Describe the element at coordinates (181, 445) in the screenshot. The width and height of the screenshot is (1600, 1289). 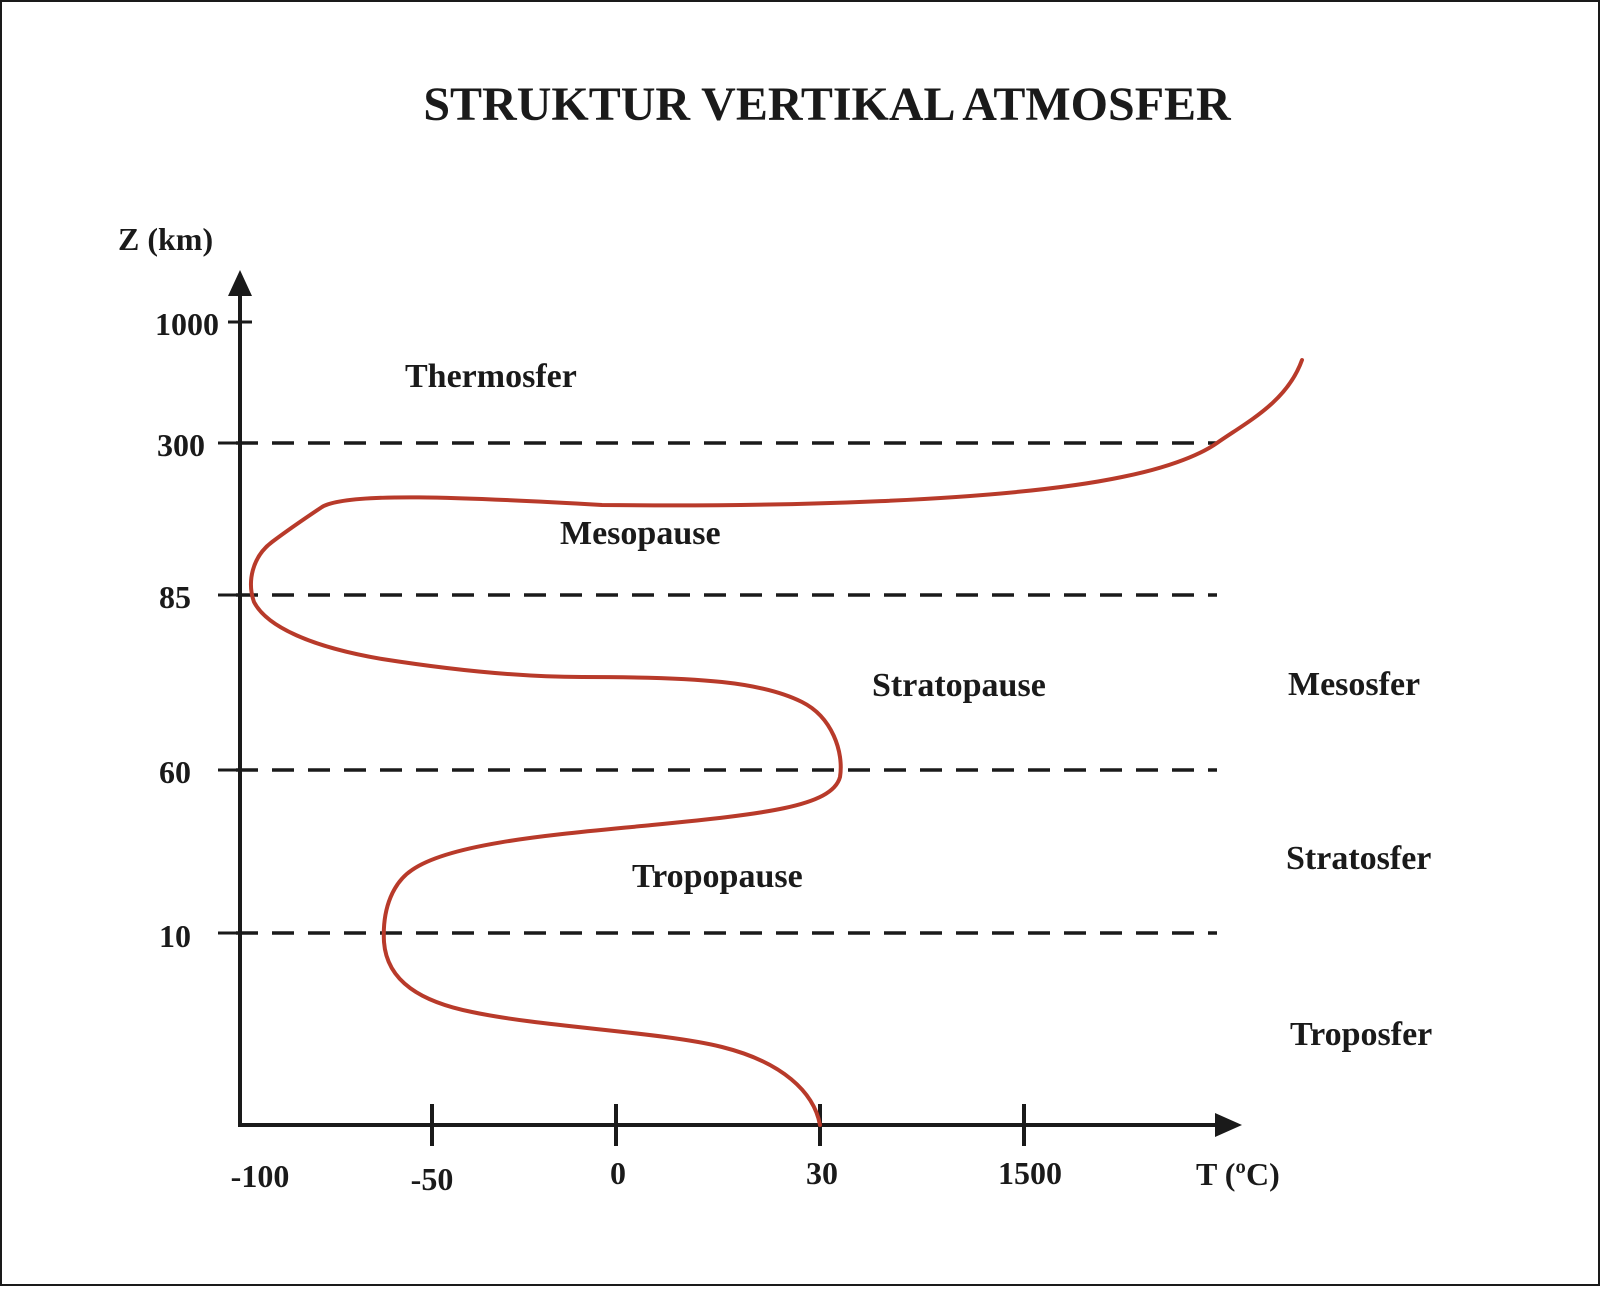
I see `y-tick-label-300: 300` at that location.